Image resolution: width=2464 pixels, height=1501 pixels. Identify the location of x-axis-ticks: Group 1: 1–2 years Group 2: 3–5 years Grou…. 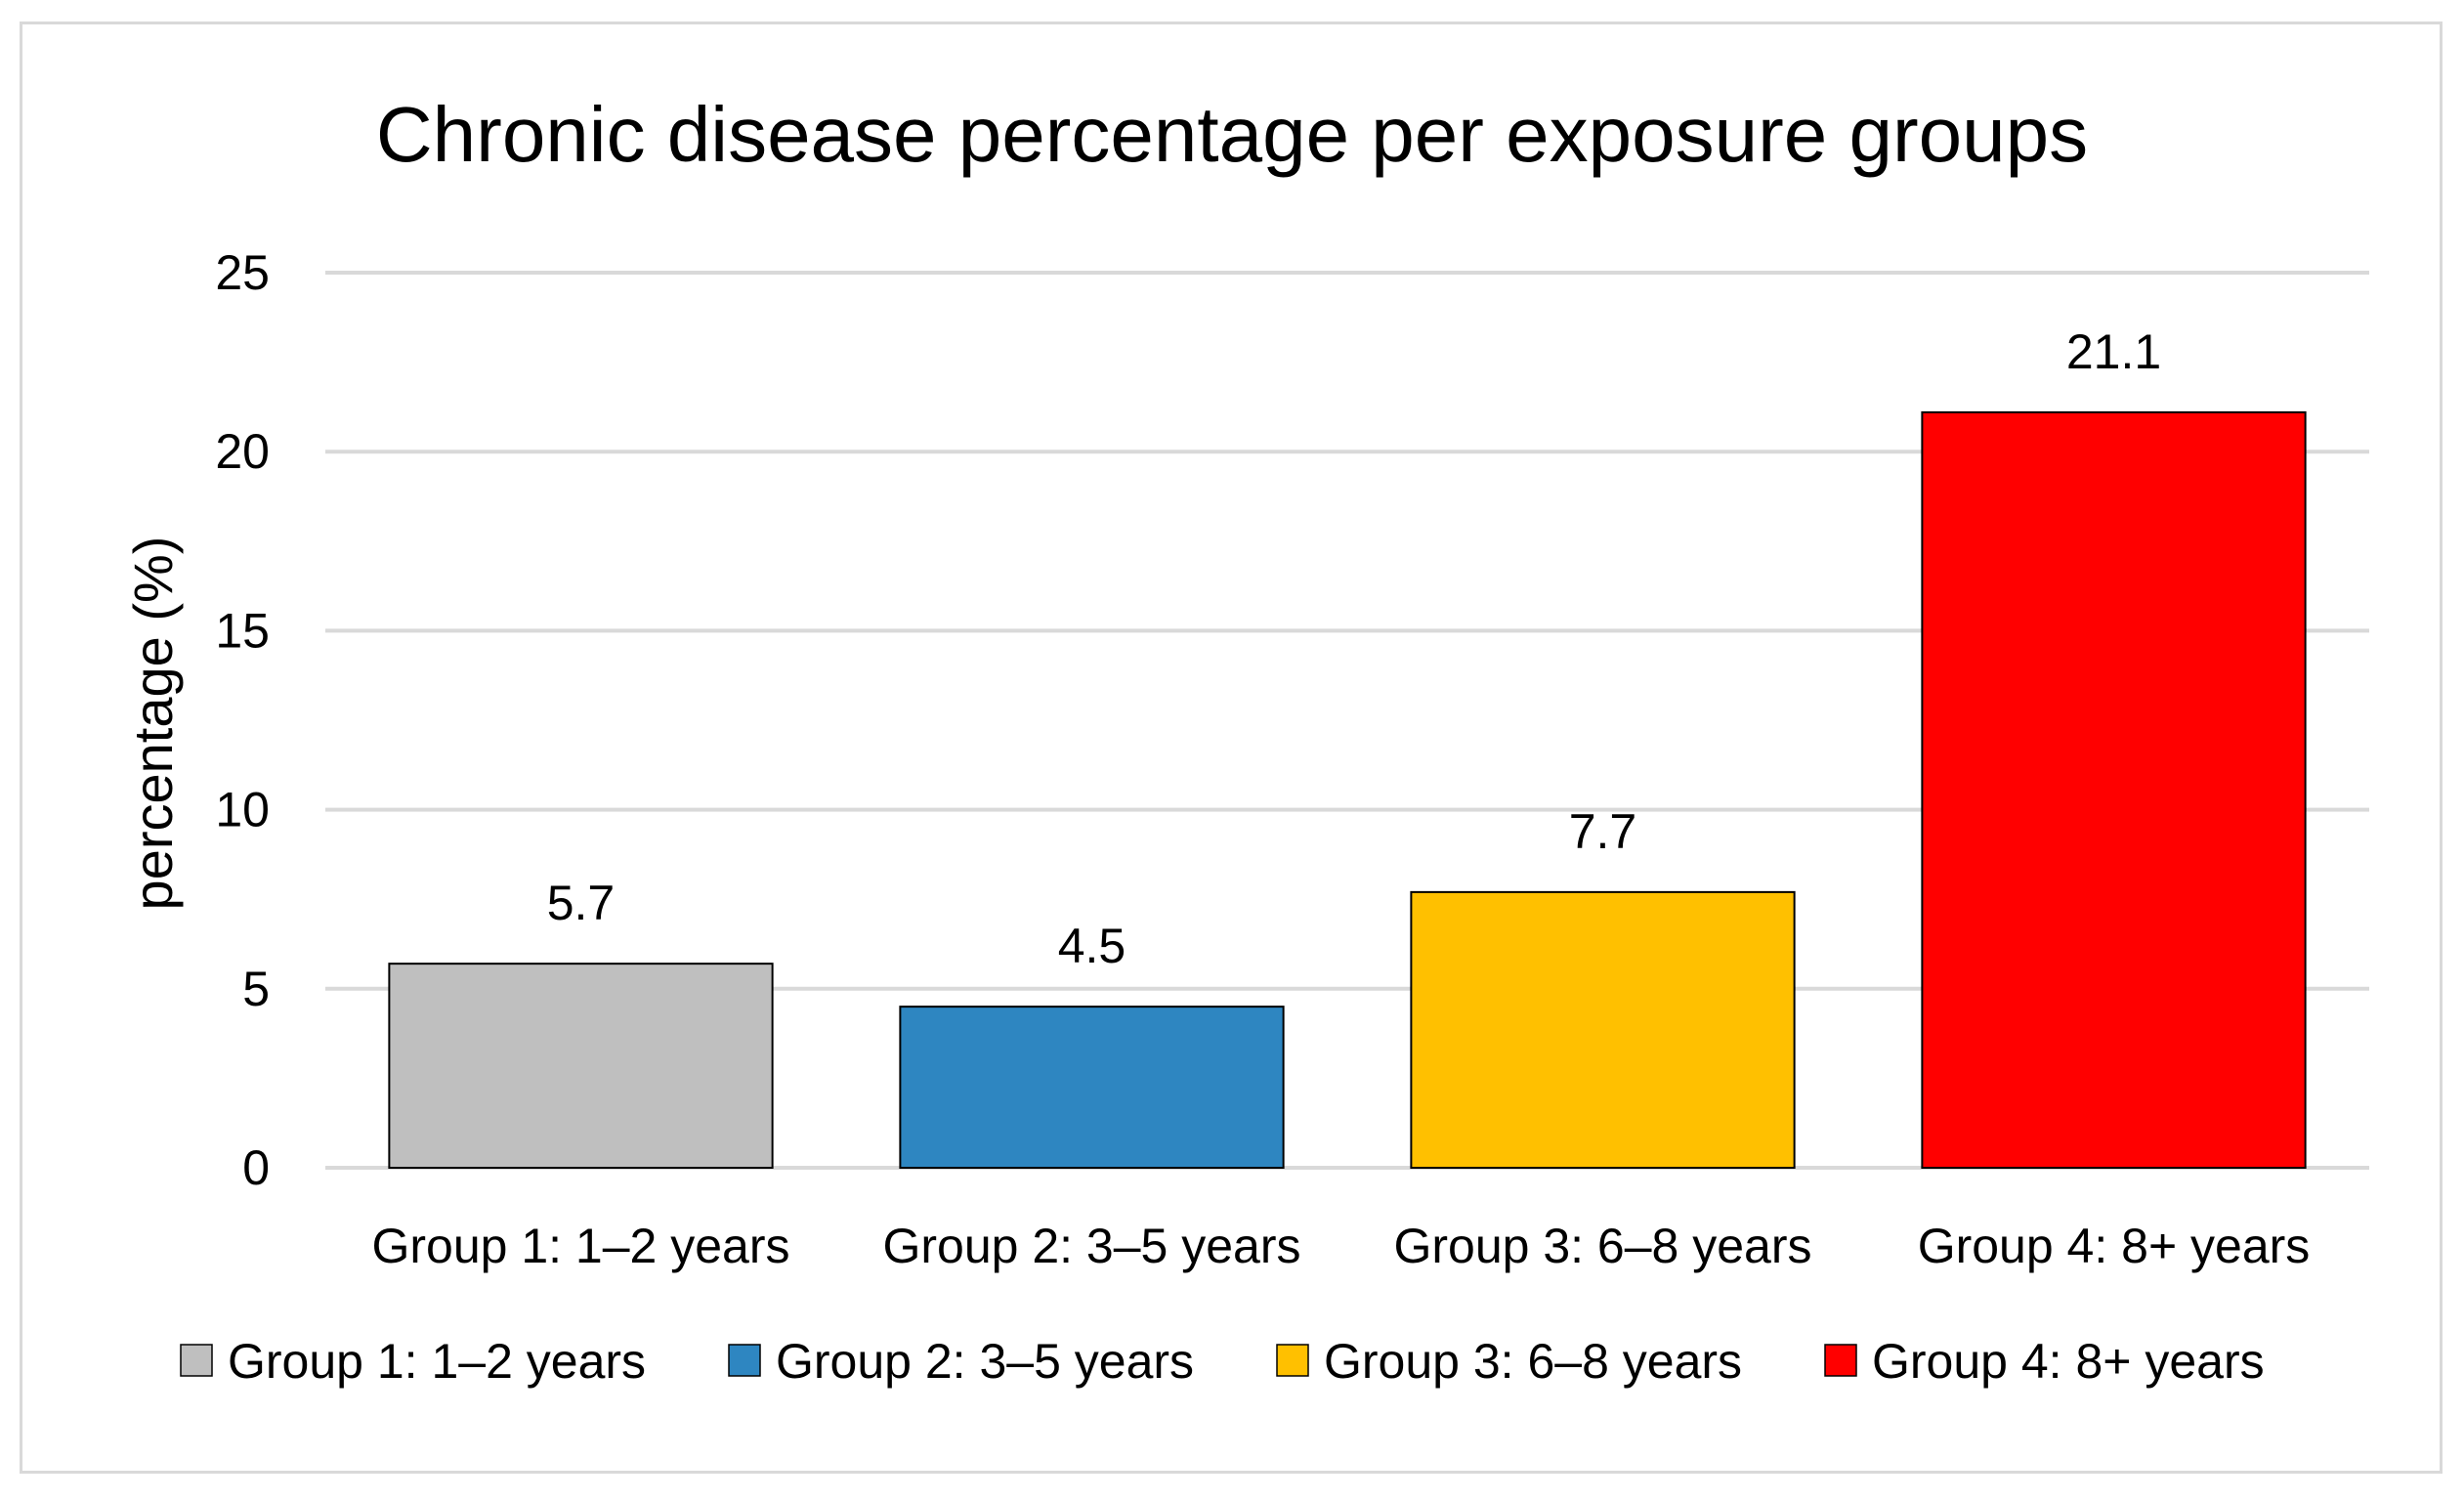
(1341, 1246).